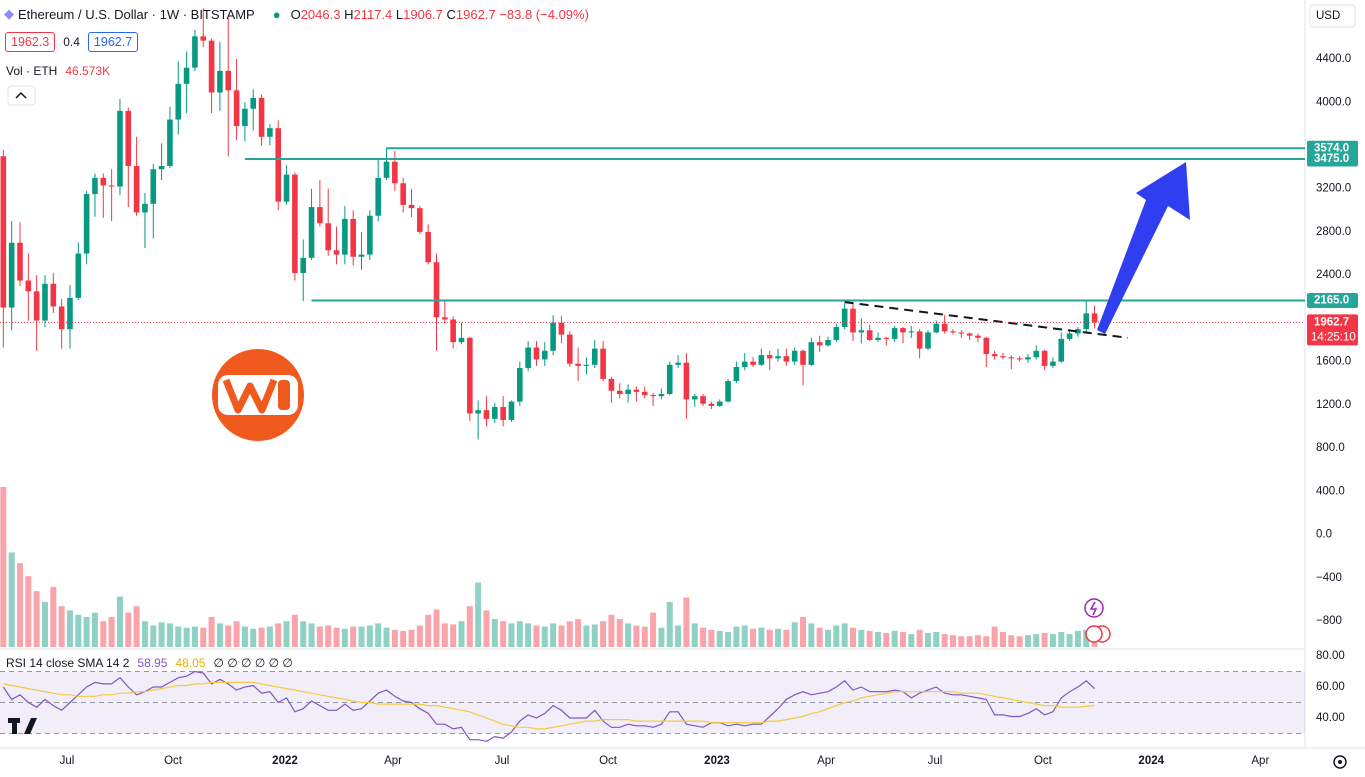  I want to click on rsi-extra: ∅ ∅ ∅ ∅ ∅ ∅, so click(253, 663).